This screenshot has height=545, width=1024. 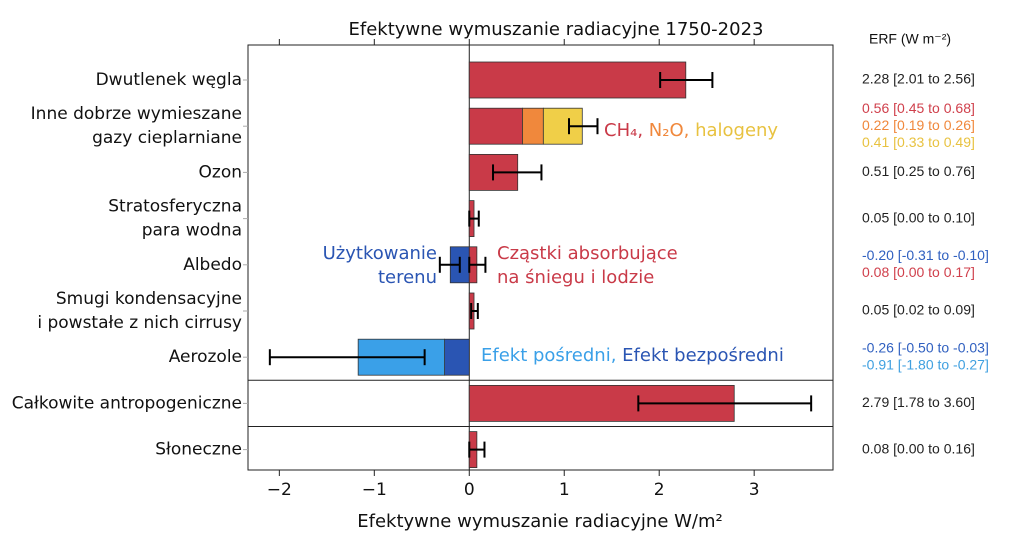 I want to click on erf-value: 0.05 [0.00 to 0.10], so click(x=918, y=217).